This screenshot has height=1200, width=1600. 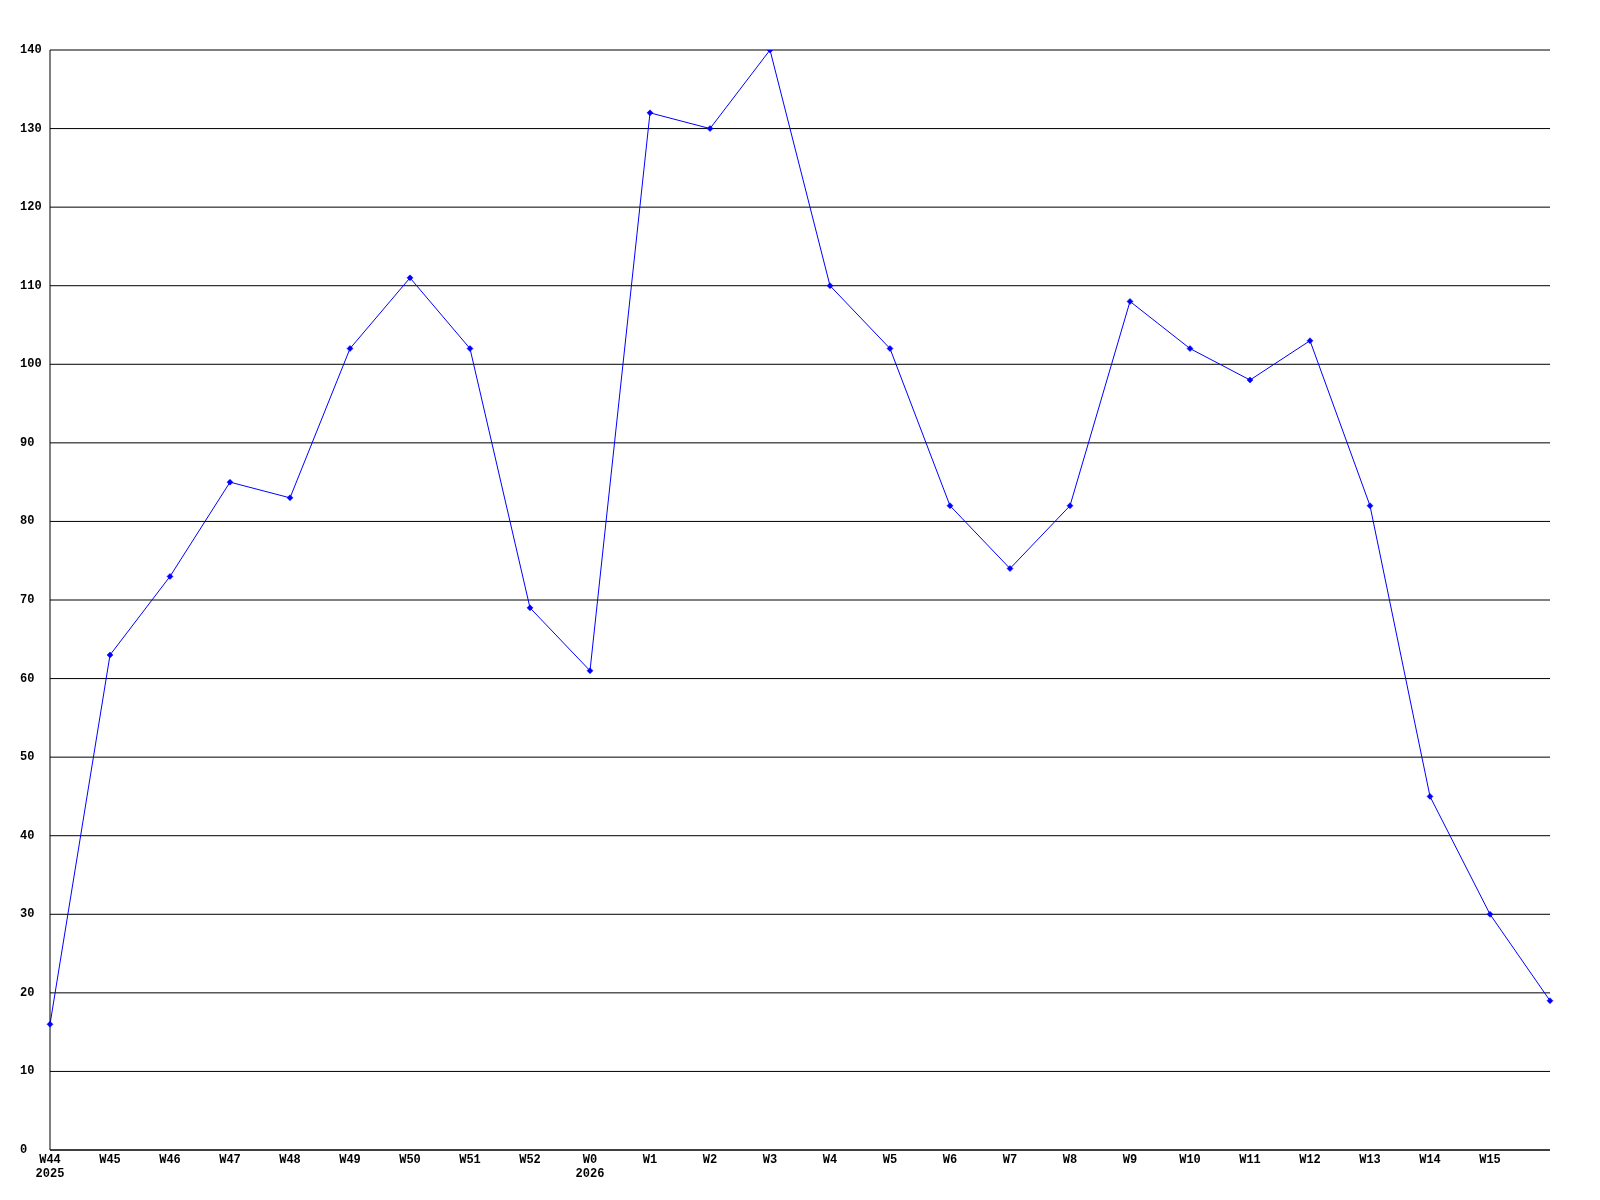 I want to click on x-tick-label: W3, so click(x=770, y=1160).